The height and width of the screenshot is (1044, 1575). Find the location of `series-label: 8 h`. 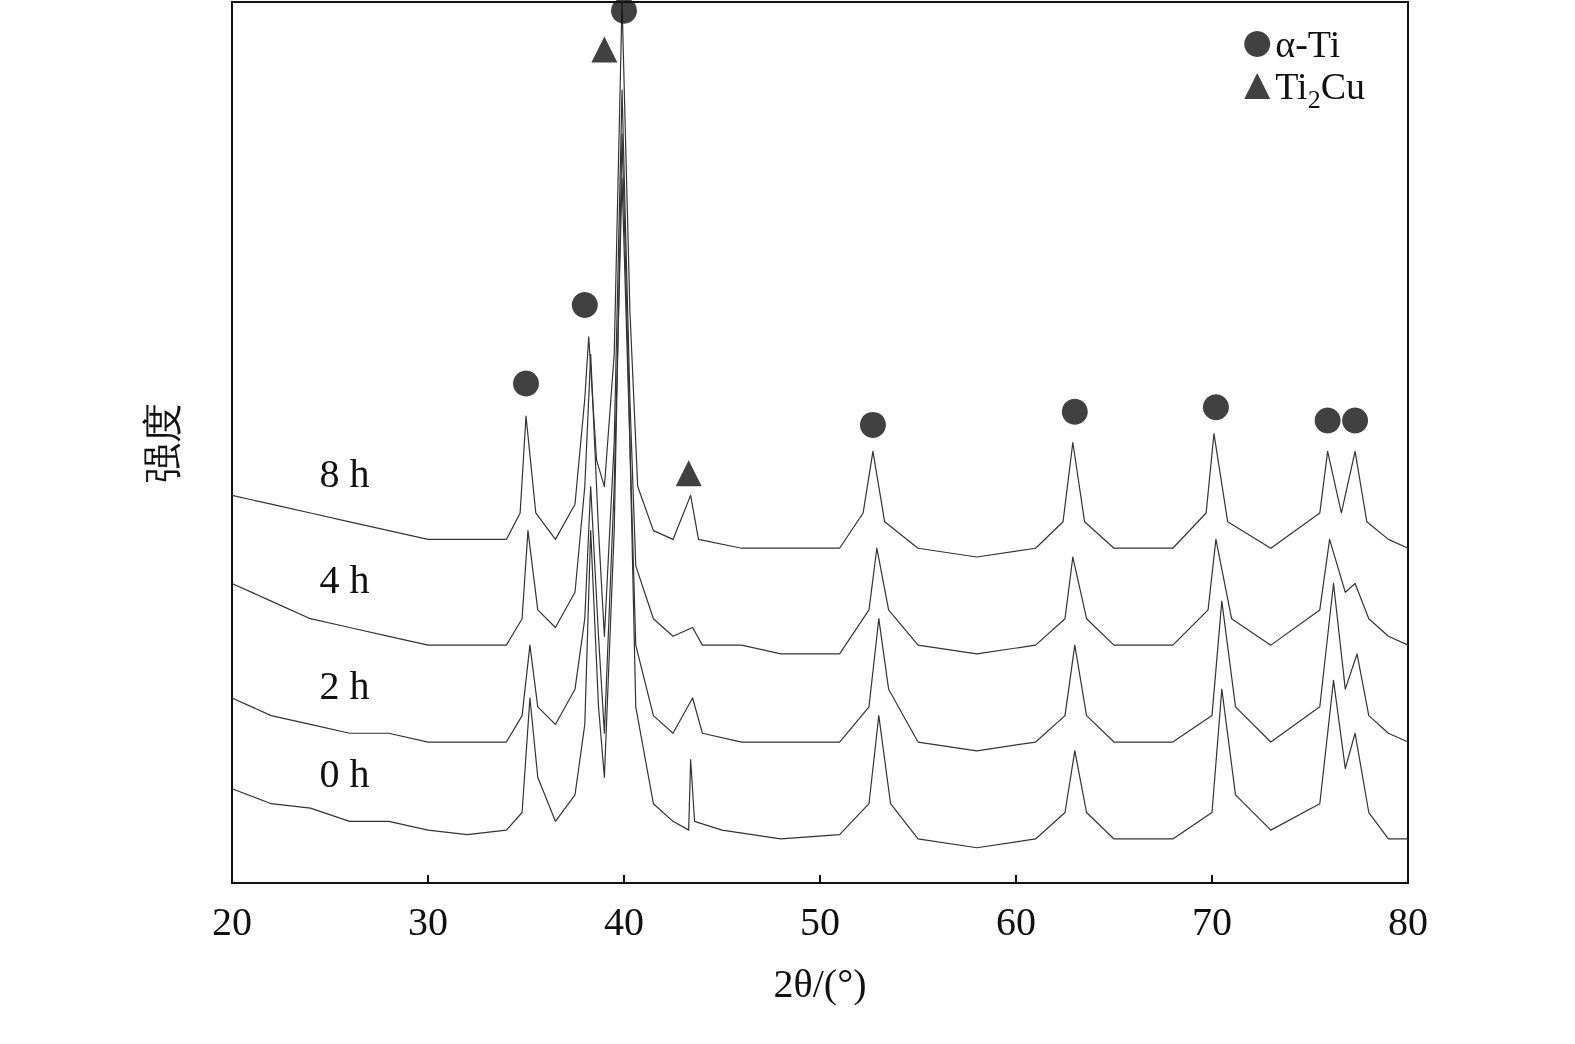

series-label: 8 h is located at coordinates (344, 474).